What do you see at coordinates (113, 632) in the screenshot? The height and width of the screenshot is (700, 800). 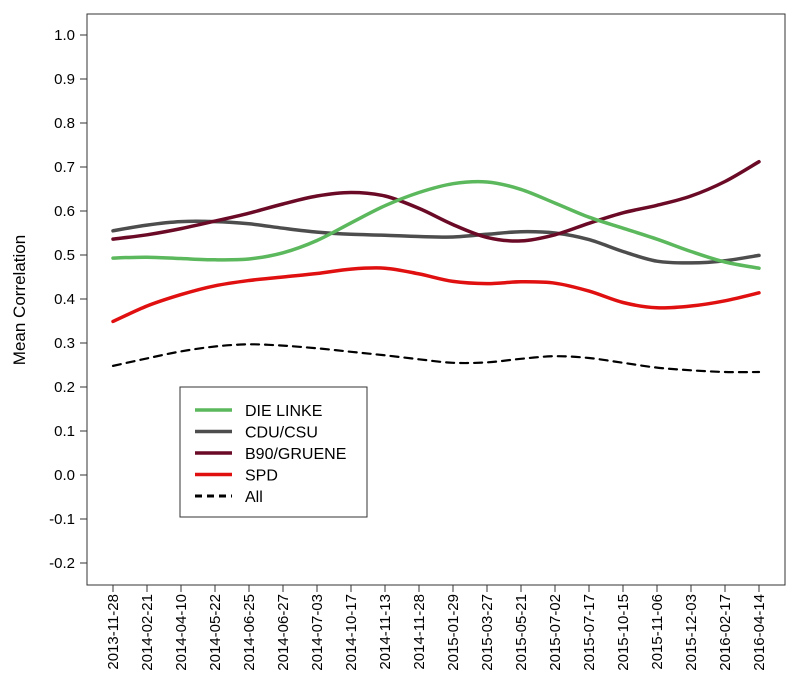 I see `x-tick-label: 2013-11-28` at bounding box center [113, 632].